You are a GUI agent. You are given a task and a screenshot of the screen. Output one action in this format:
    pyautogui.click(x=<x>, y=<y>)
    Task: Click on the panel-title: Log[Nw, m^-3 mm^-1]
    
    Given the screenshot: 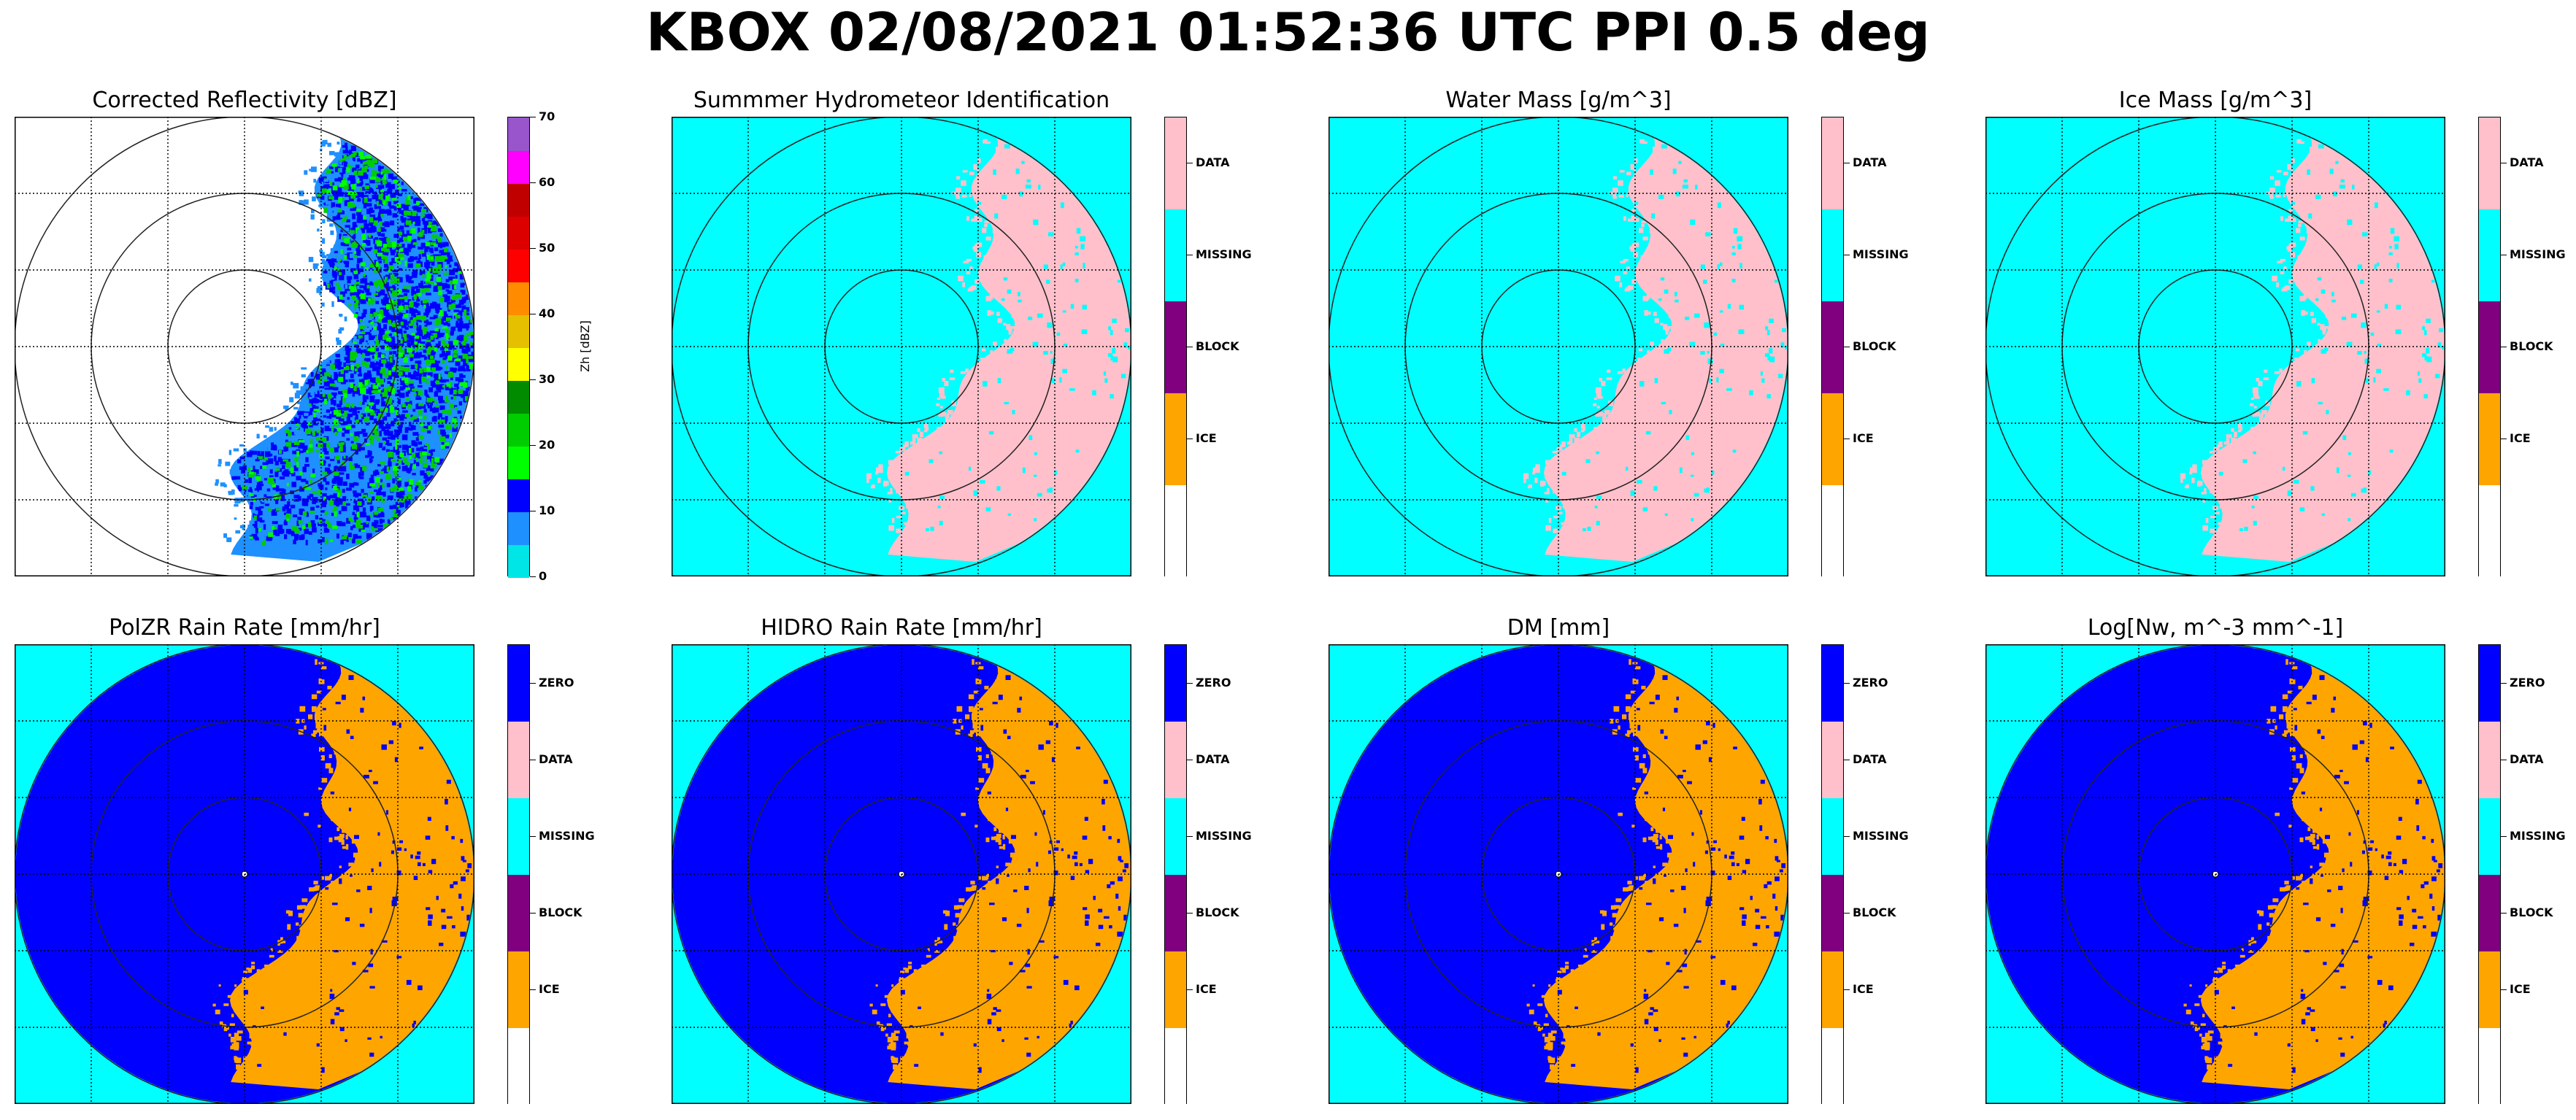 What is the action you would take?
    pyautogui.click(x=2215, y=628)
    